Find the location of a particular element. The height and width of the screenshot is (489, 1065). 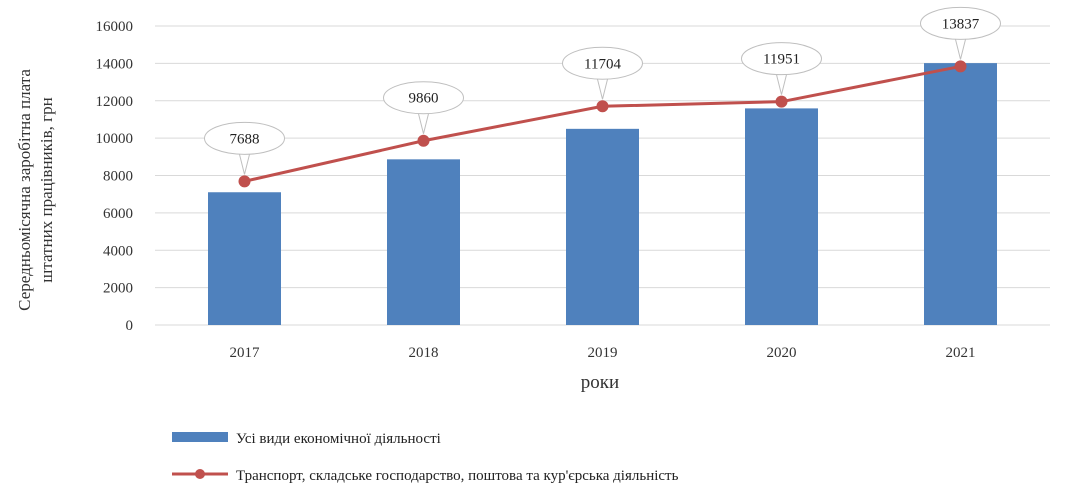

y-tick-label: 10000 is located at coordinates (115, 139).